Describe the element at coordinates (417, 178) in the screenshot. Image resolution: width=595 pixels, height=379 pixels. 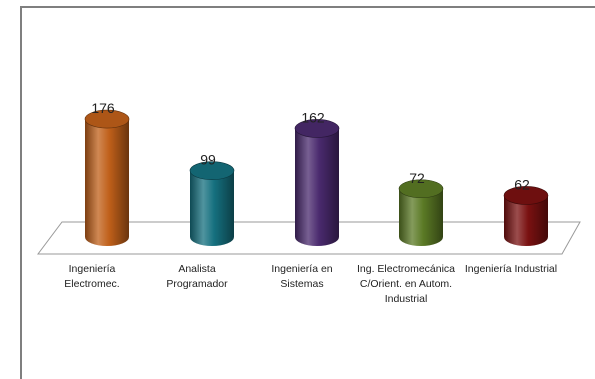
I see `data-label-4: 72` at that location.